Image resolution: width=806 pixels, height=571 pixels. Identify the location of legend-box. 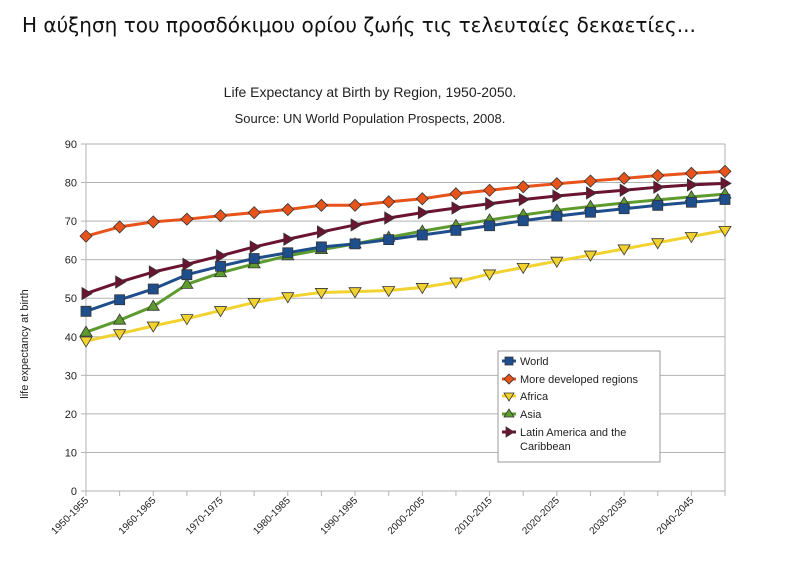
(579, 406).